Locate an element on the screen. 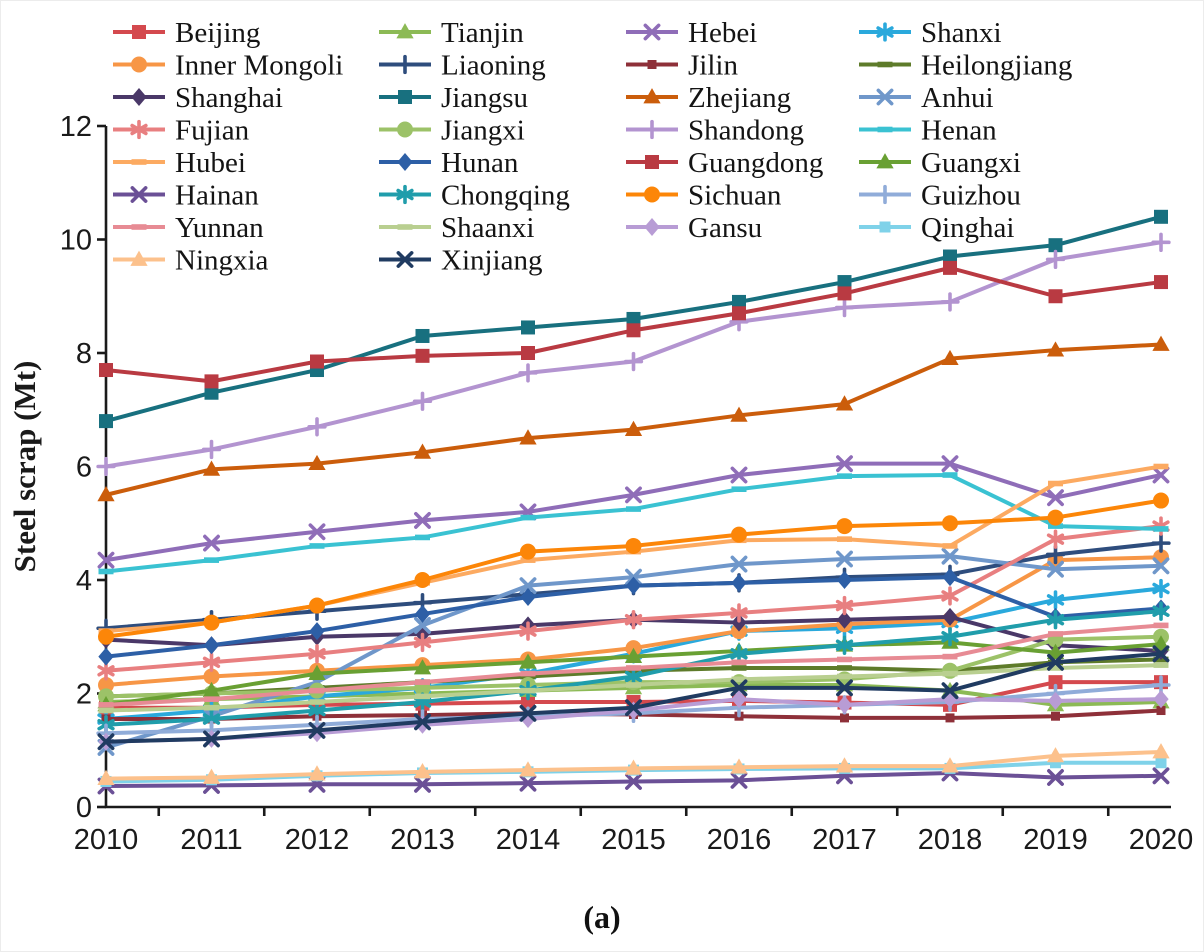 The width and height of the screenshot is (1204, 952). svg-text: 2 is located at coordinates (84, 695).